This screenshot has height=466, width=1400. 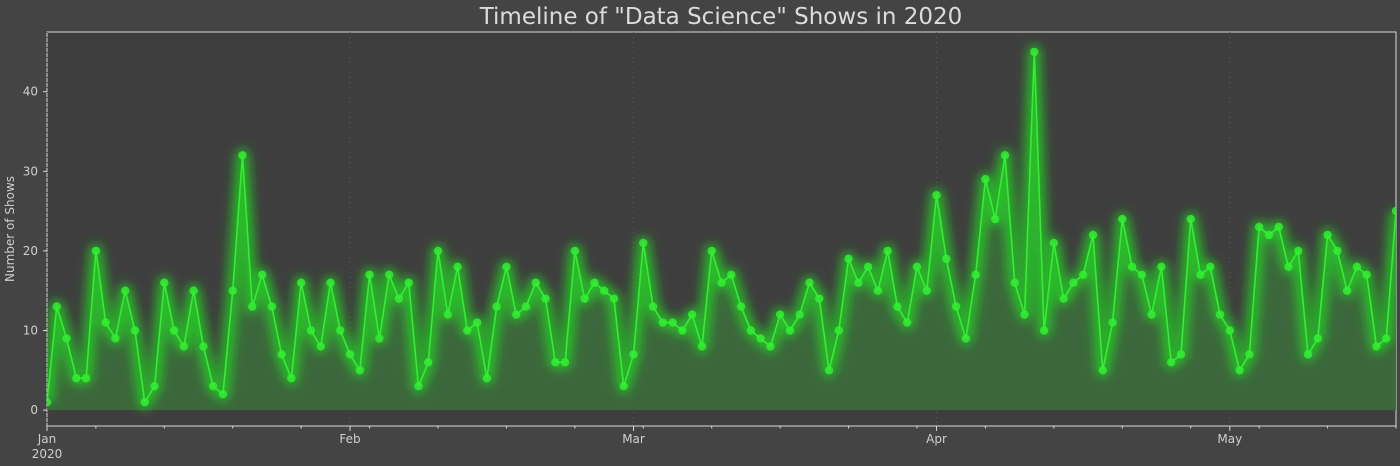 I want to click on y-axis: 0 10 20 30 40, so click(x=35, y=251).